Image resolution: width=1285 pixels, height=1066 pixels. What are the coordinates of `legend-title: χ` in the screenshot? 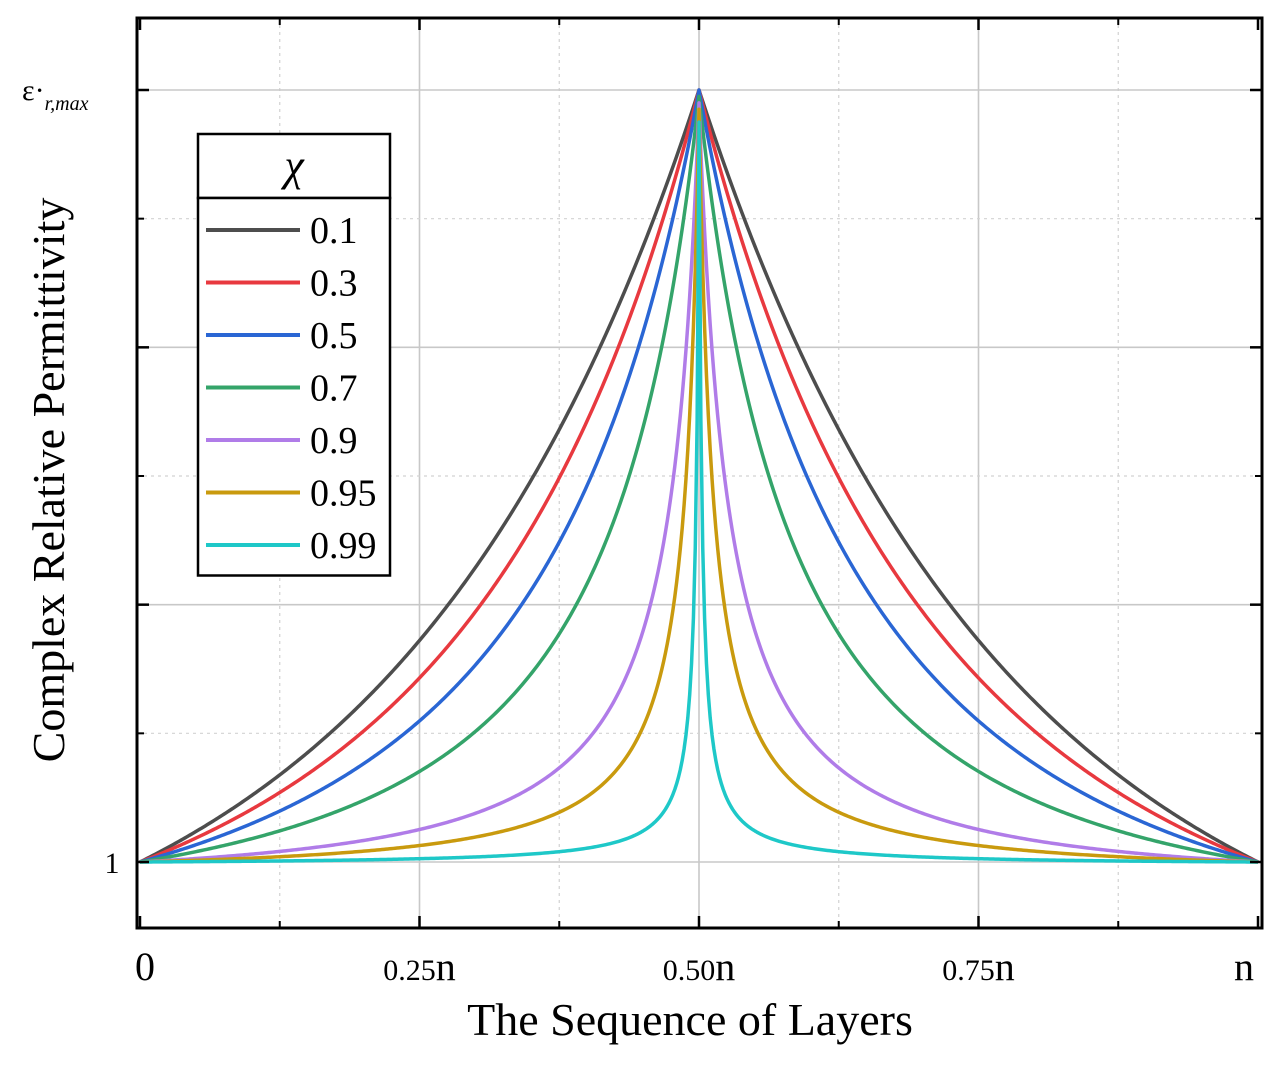 It's located at (292, 165).